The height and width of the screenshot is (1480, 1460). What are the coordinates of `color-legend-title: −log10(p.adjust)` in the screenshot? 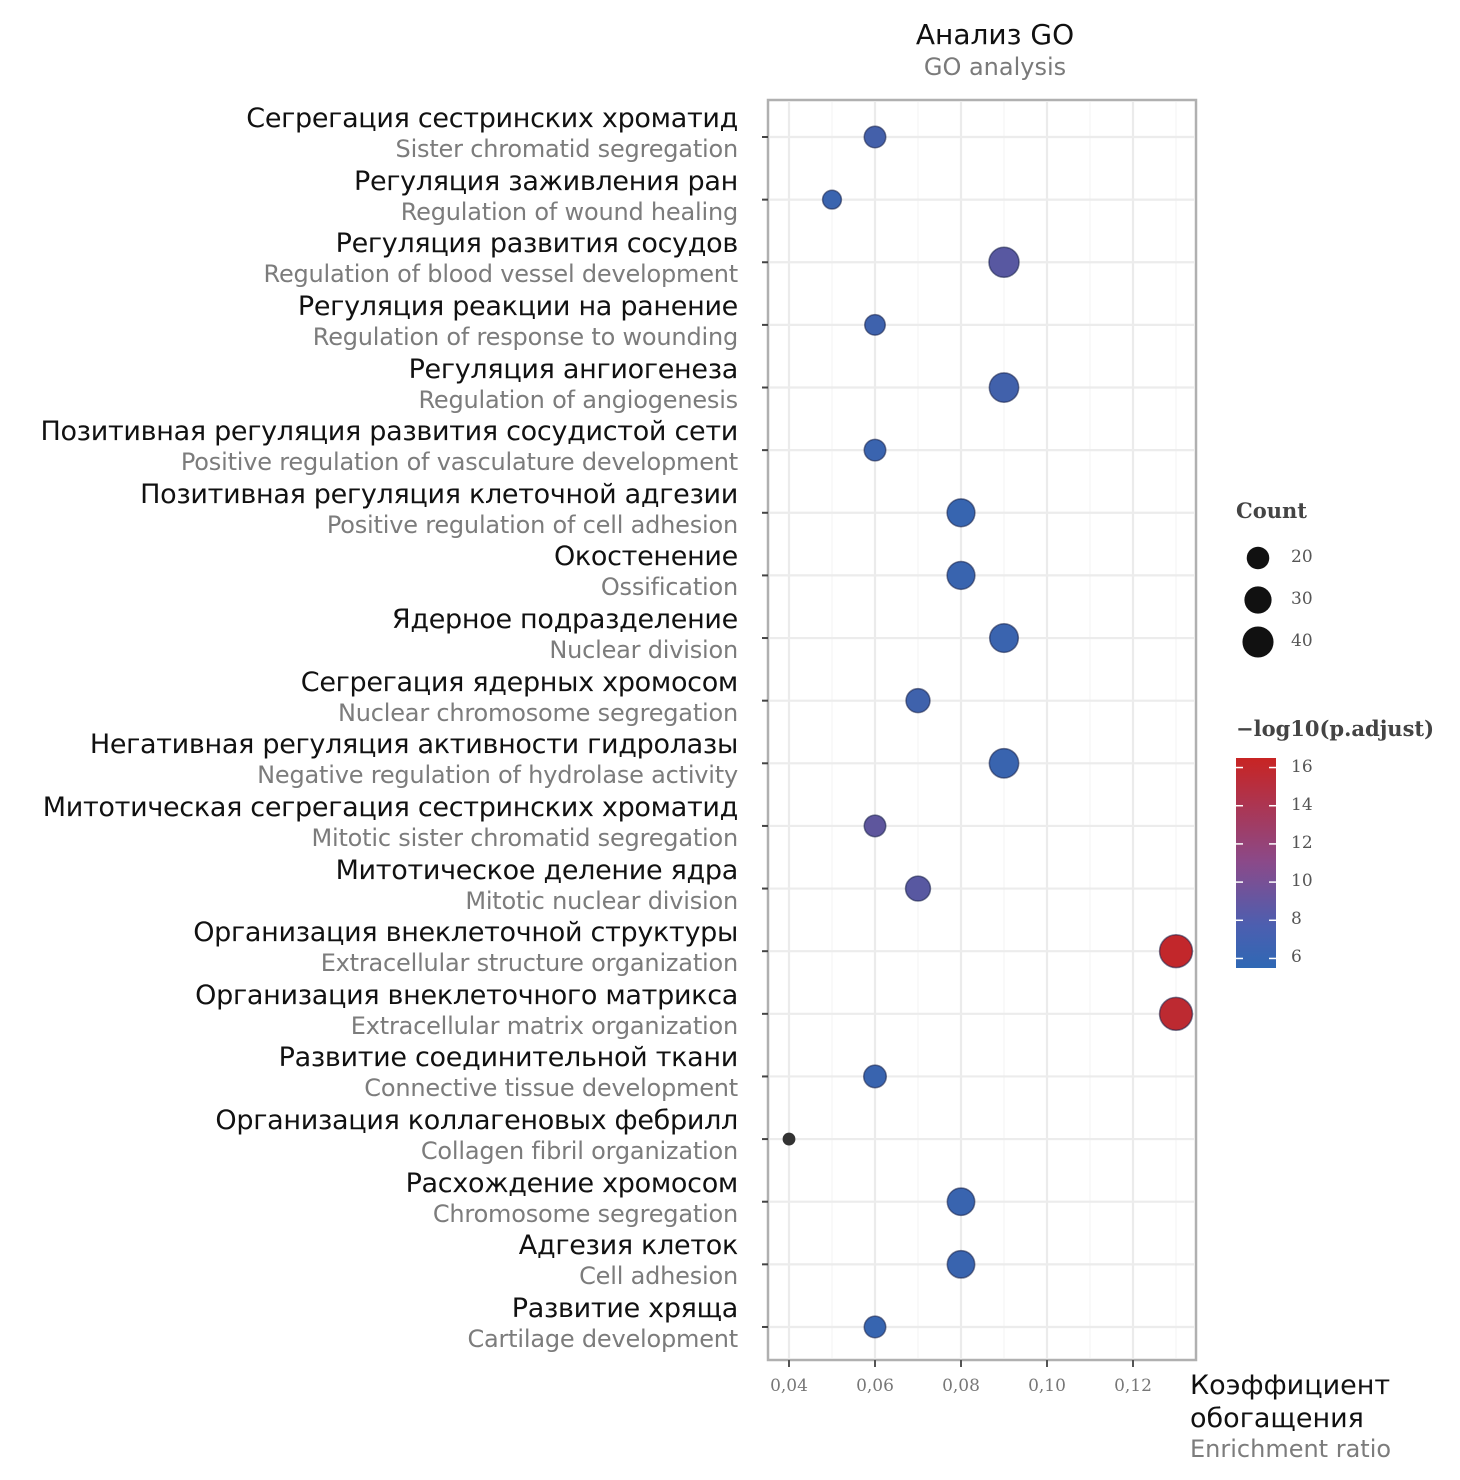 It's located at (1335, 728).